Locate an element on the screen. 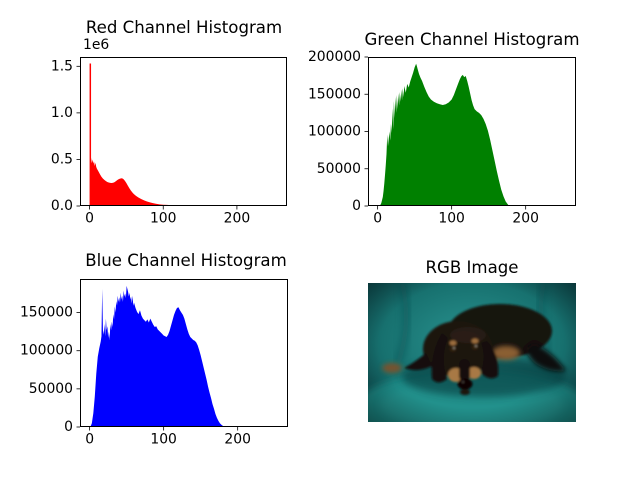 The image size is (640, 480). red-histogram-bars is located at coordinates (139, 134).